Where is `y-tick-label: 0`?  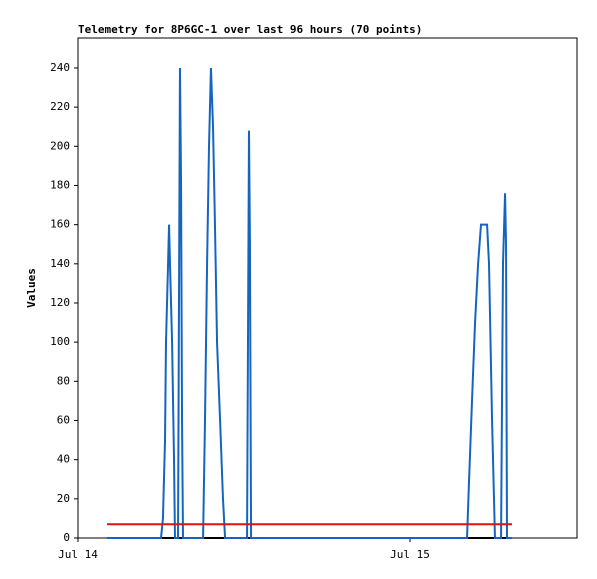
y-tick-label: 0 is located at coordinates (66, 537).